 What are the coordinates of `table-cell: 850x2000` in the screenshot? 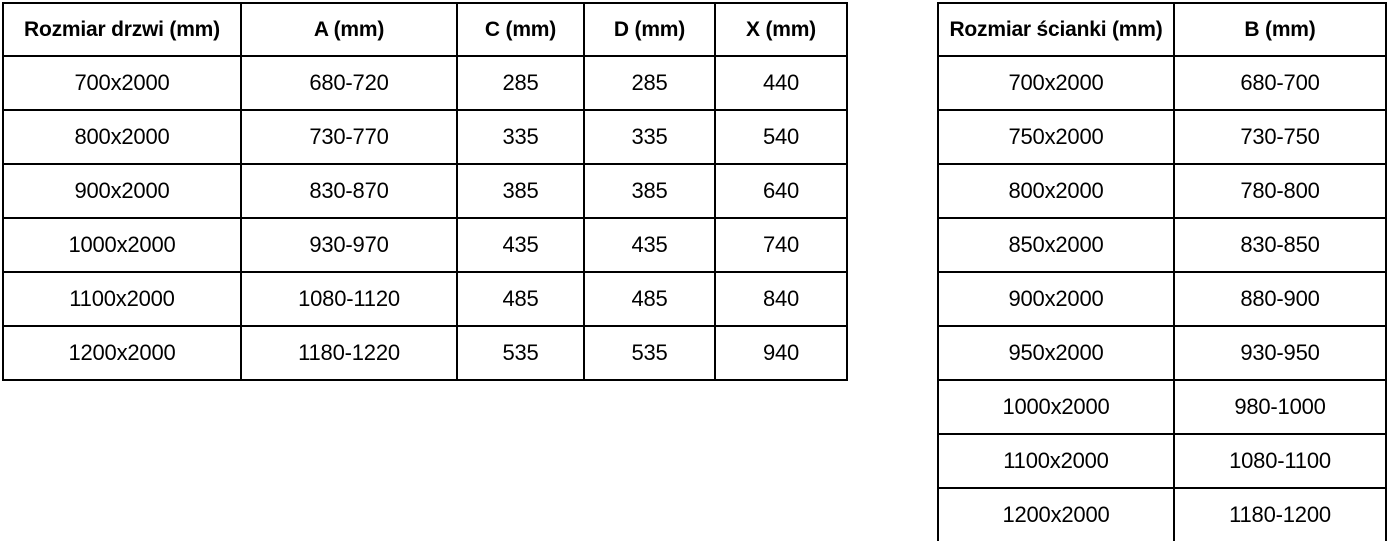 It's located at (1056, 245).